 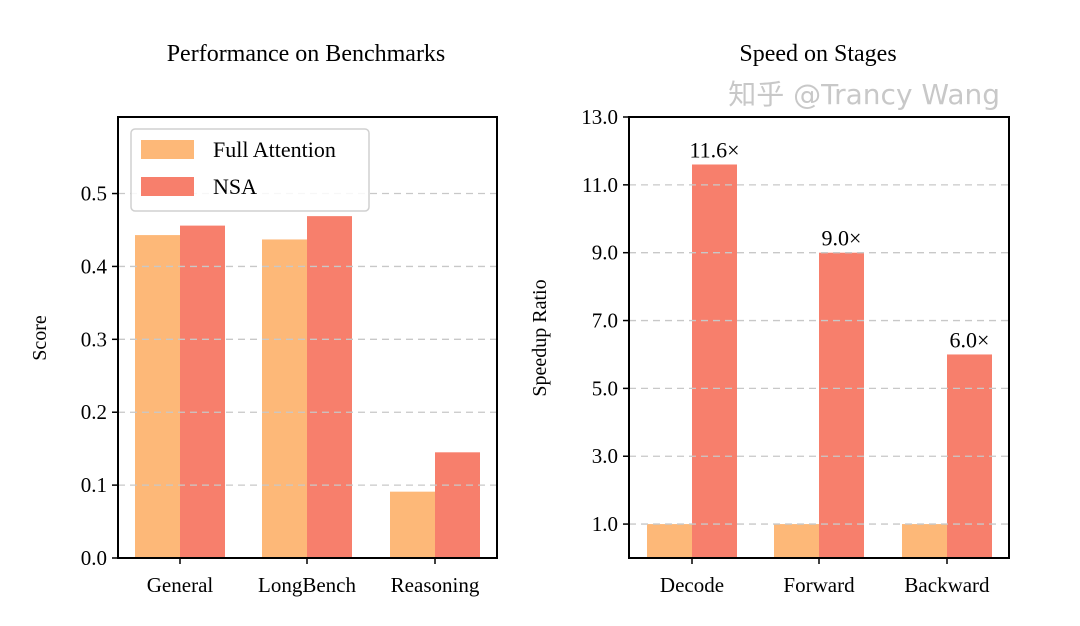 What do you see at coordinates (605, 388) in the screenshot?
I see `y-tick-label: 5.0` at bounding box center [605, 388].